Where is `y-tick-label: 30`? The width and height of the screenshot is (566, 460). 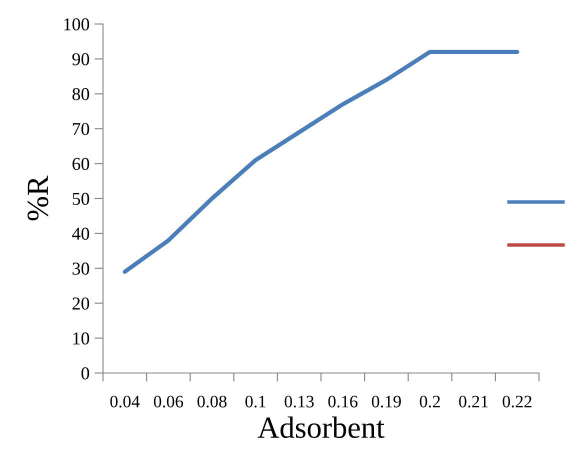 y-tick-label: 30 is located at coordinates (81, 268).